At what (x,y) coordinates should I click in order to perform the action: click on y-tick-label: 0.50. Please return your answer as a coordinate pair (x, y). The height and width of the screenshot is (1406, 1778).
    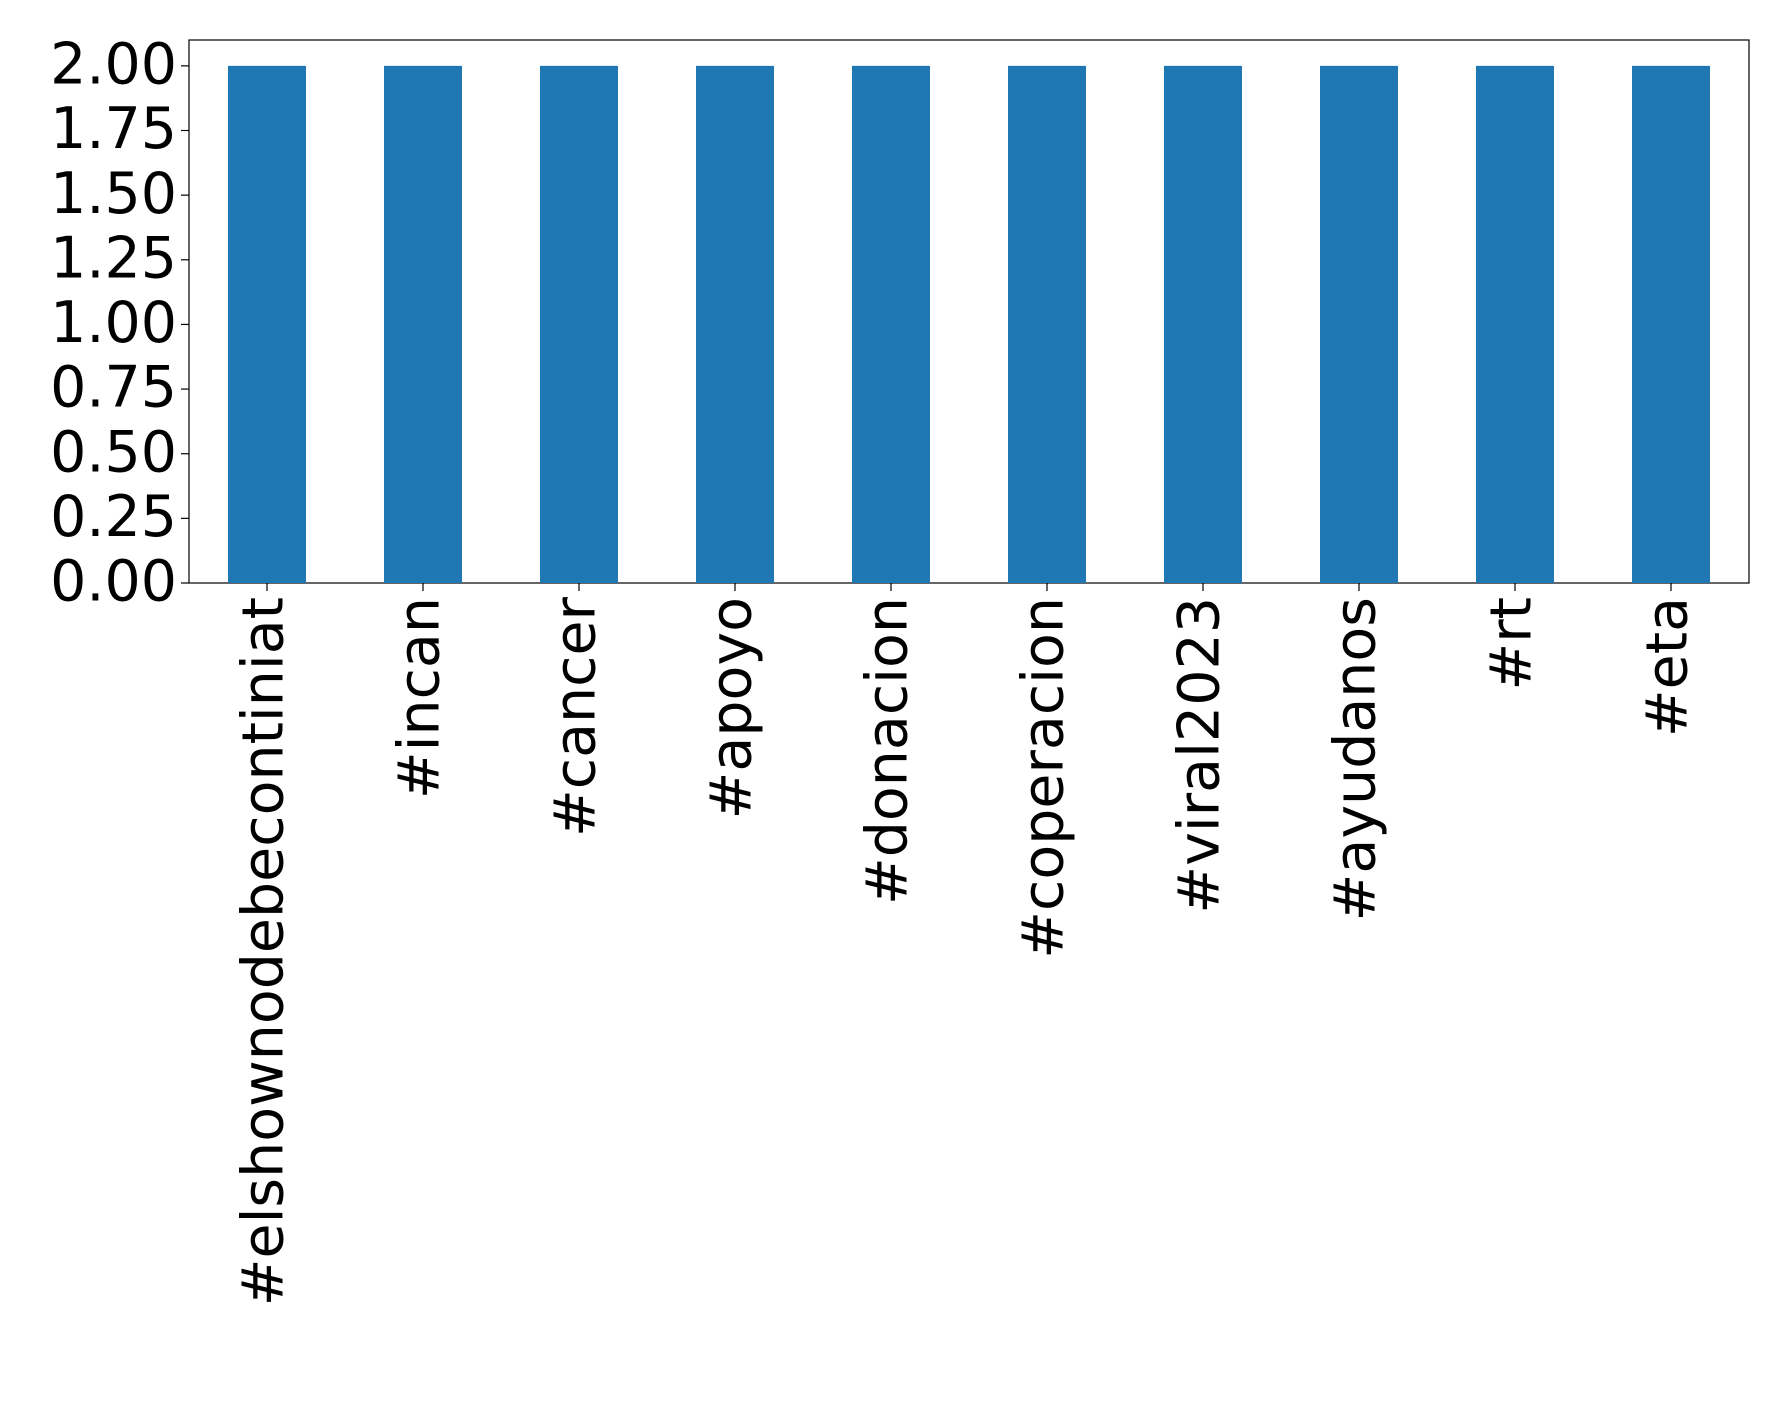
    Looking at the image, I should click on (113, 452).